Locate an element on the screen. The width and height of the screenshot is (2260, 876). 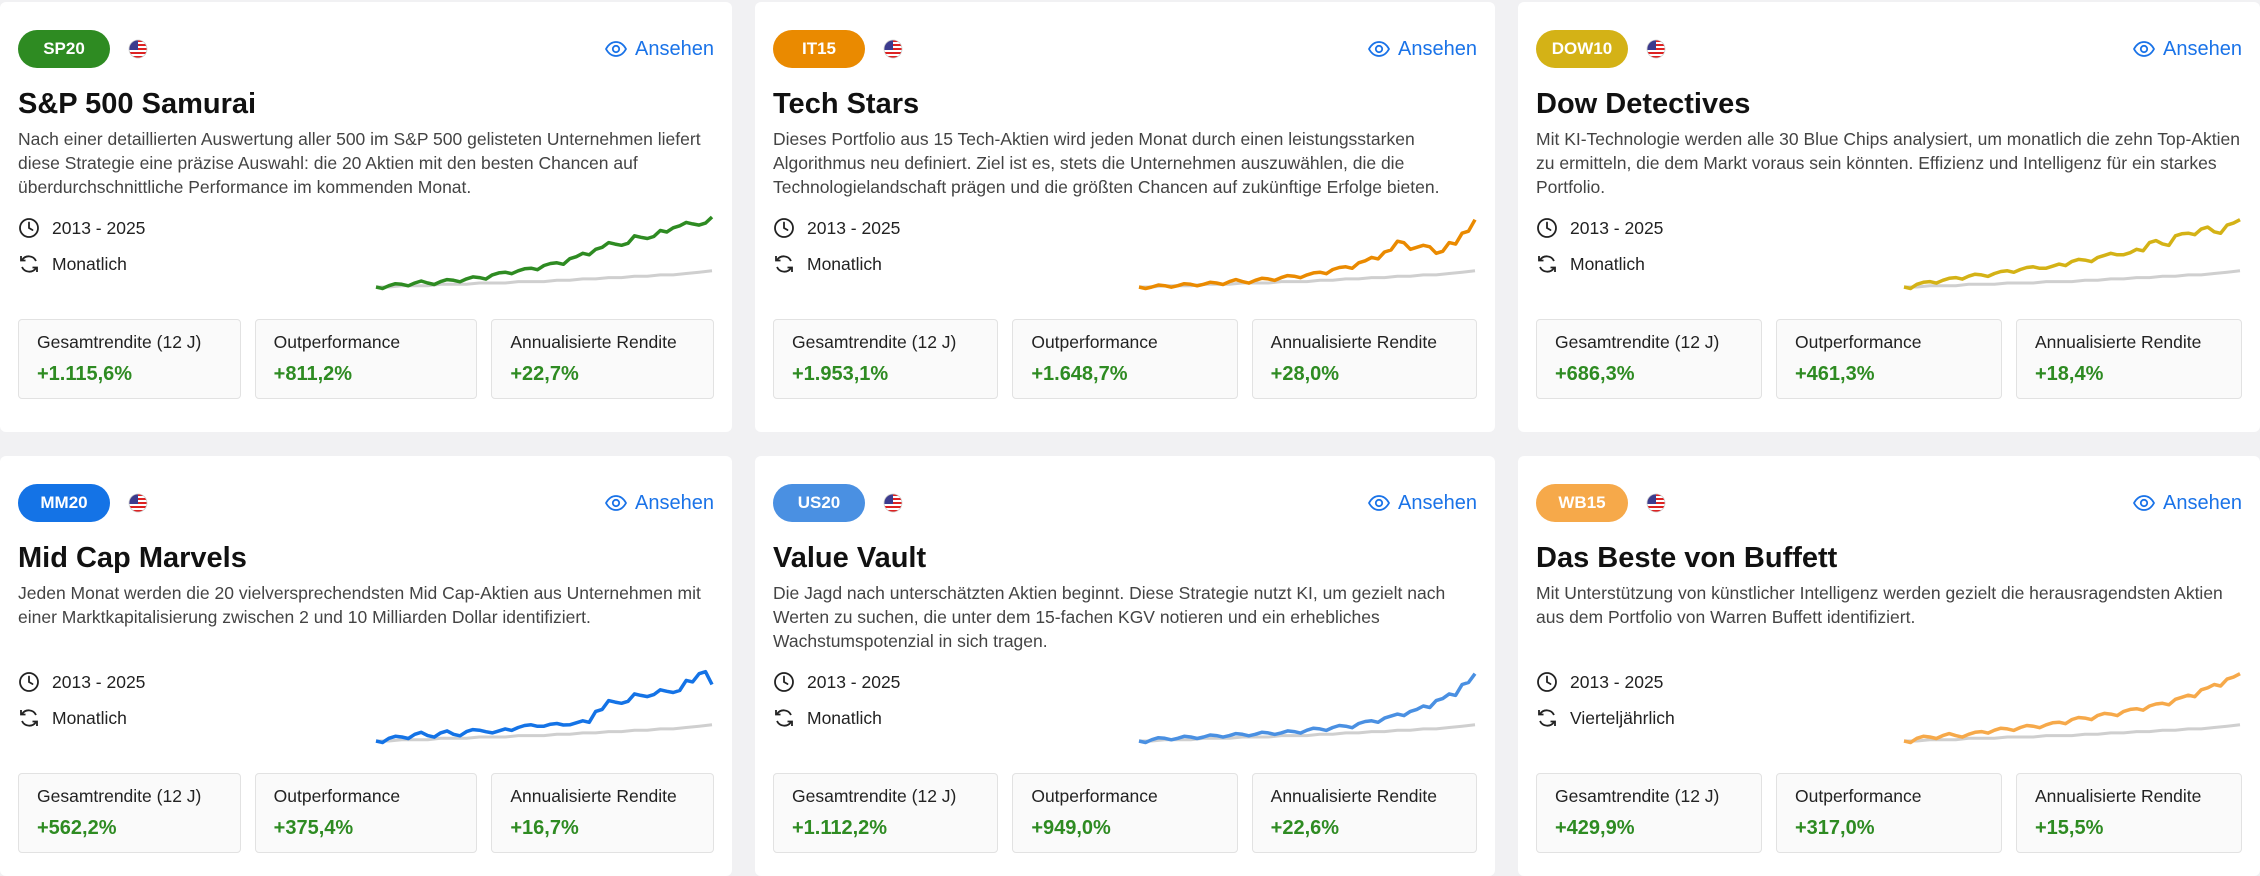
portfolio-badge: WB15 is located at coordinates (1582, 503).